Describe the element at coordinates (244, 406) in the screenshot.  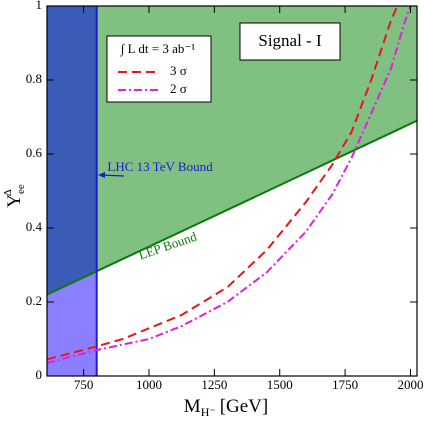
I see `x-label-unit: [GeV]` at that location.